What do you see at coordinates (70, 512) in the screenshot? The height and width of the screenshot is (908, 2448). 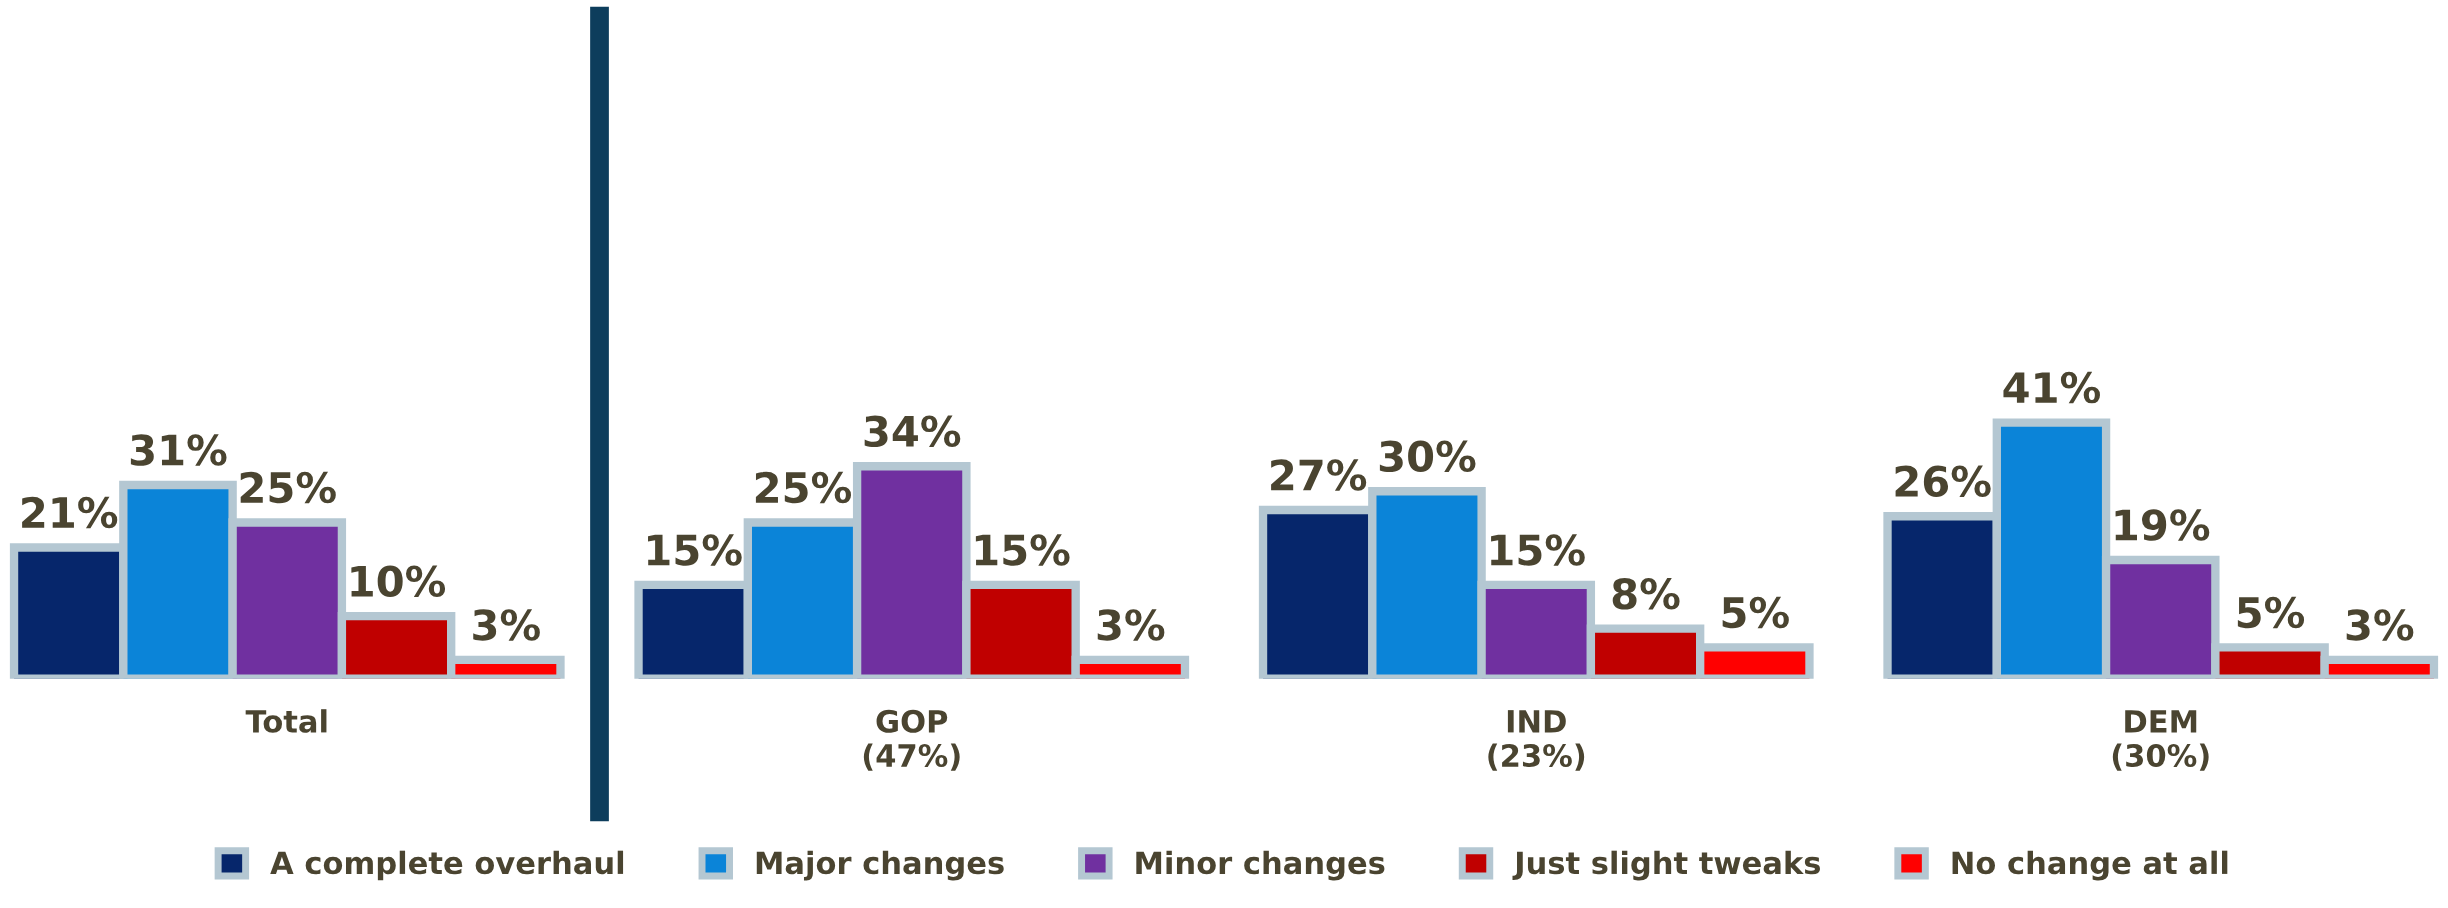 I see `data-label: 21%` at bounding box center [70, 512].